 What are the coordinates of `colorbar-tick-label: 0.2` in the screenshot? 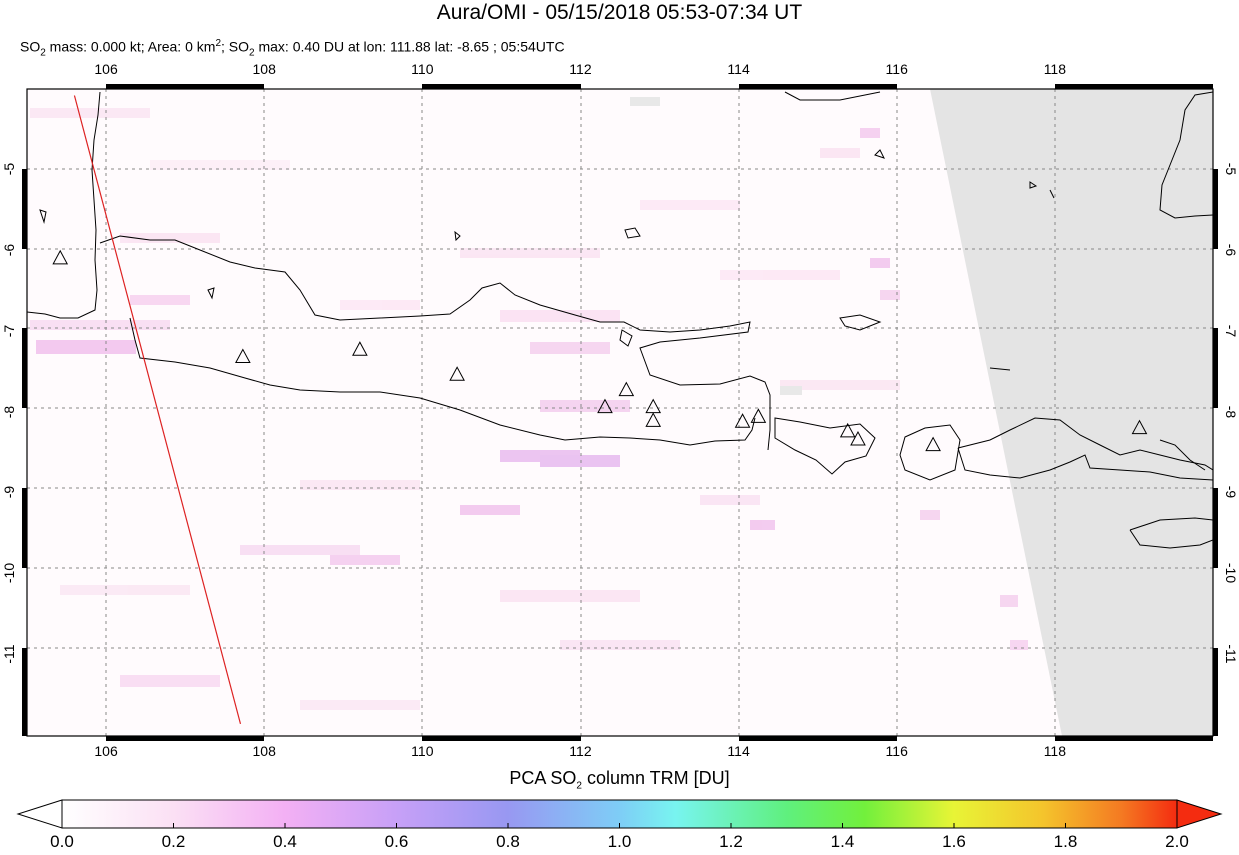 It's located at (173, 841).